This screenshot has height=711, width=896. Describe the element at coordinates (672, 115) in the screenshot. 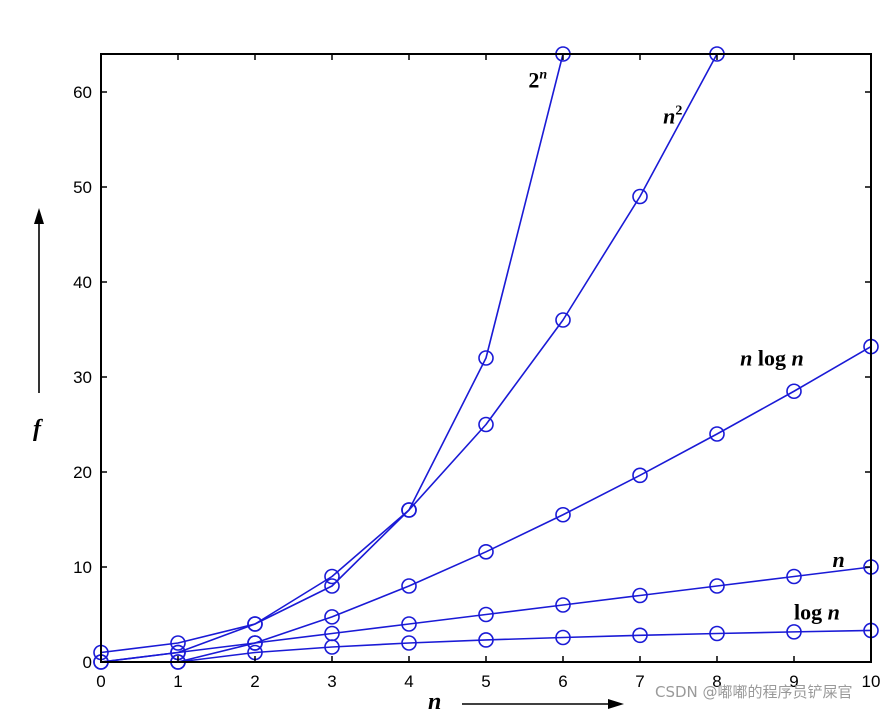

I see `series-label: n2` at that location.